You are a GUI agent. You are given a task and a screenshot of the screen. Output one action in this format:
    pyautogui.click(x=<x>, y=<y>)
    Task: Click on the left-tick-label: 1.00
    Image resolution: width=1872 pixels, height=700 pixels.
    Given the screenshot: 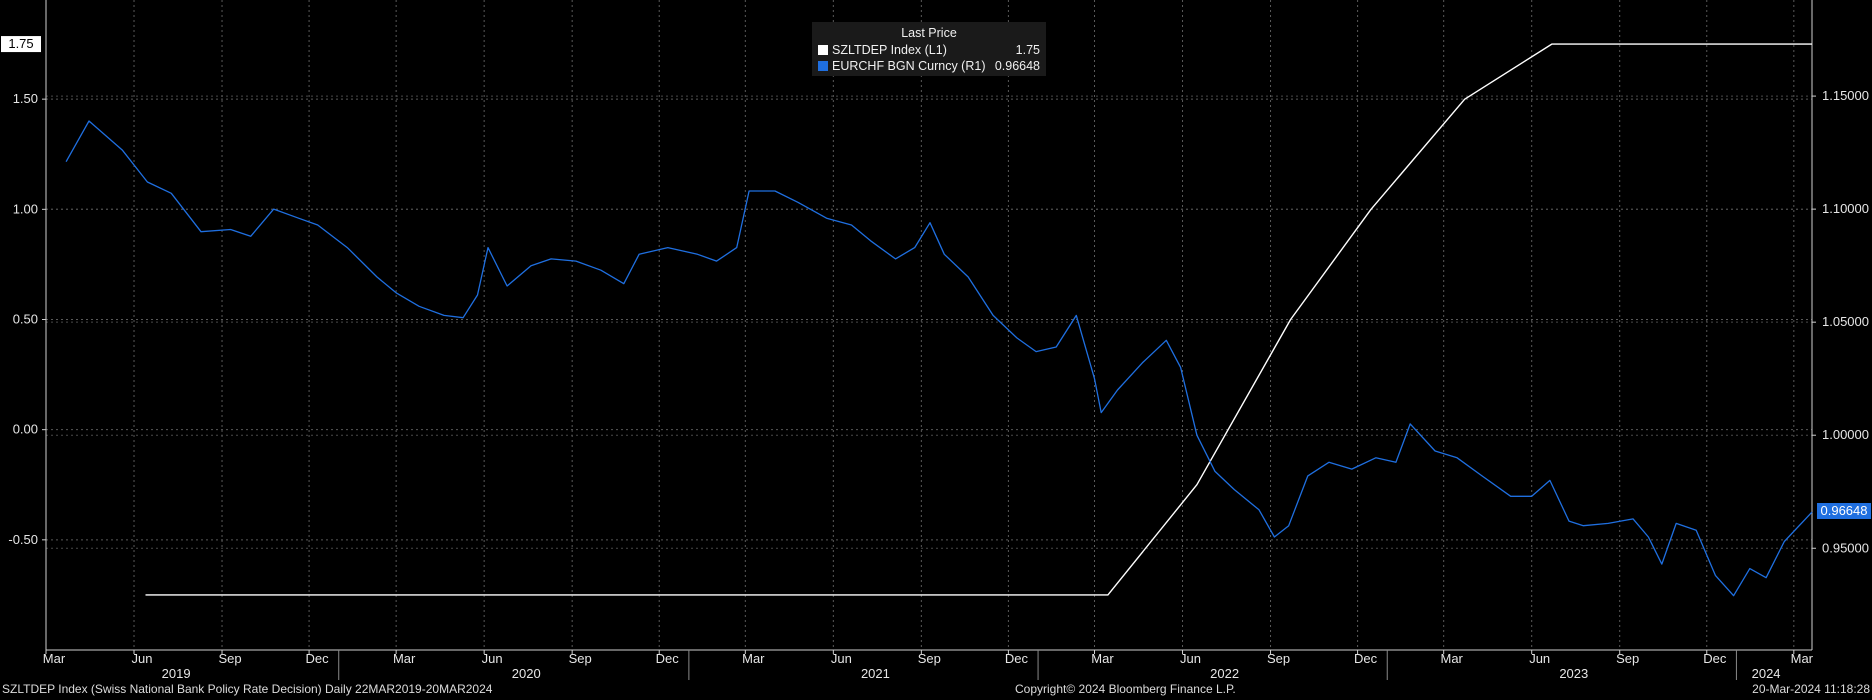 What is the action you would take?
    pyautogui.click(x=25, y=208)
    